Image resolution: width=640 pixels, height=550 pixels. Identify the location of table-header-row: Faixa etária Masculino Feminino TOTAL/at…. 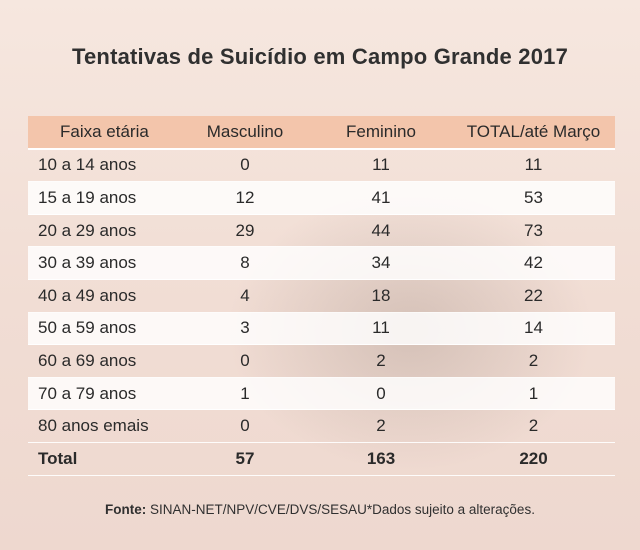
(321, 133).